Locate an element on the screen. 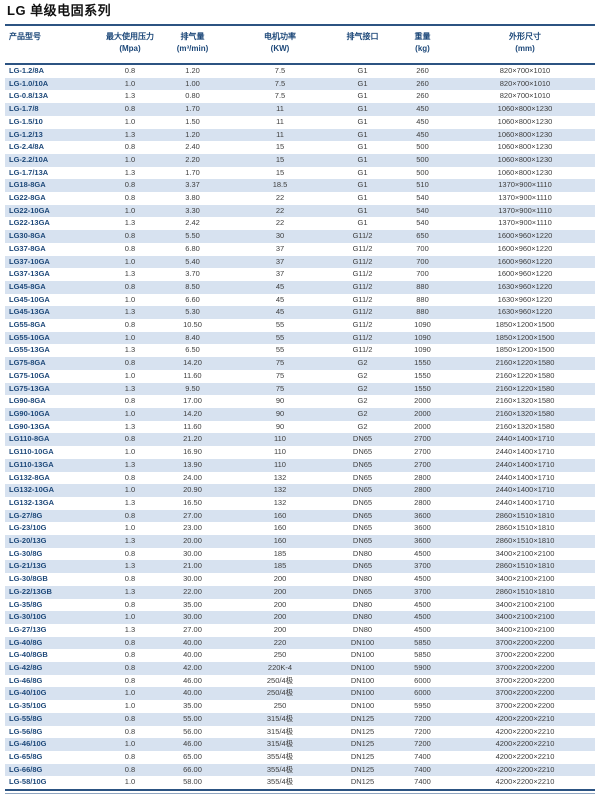  cell-model: LG132-8GA is located at coordinates (29, 477).